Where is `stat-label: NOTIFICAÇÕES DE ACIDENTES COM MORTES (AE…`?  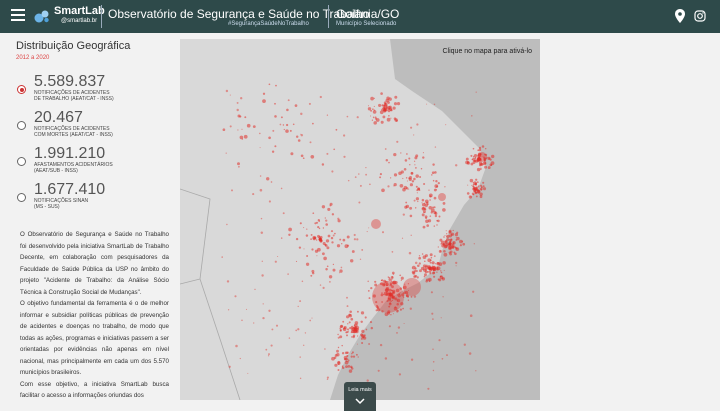 stat-label: NOTIFICAÇÕES DE ACIDENTES COM MORTES (AE… is located at coordinates (73, 132).